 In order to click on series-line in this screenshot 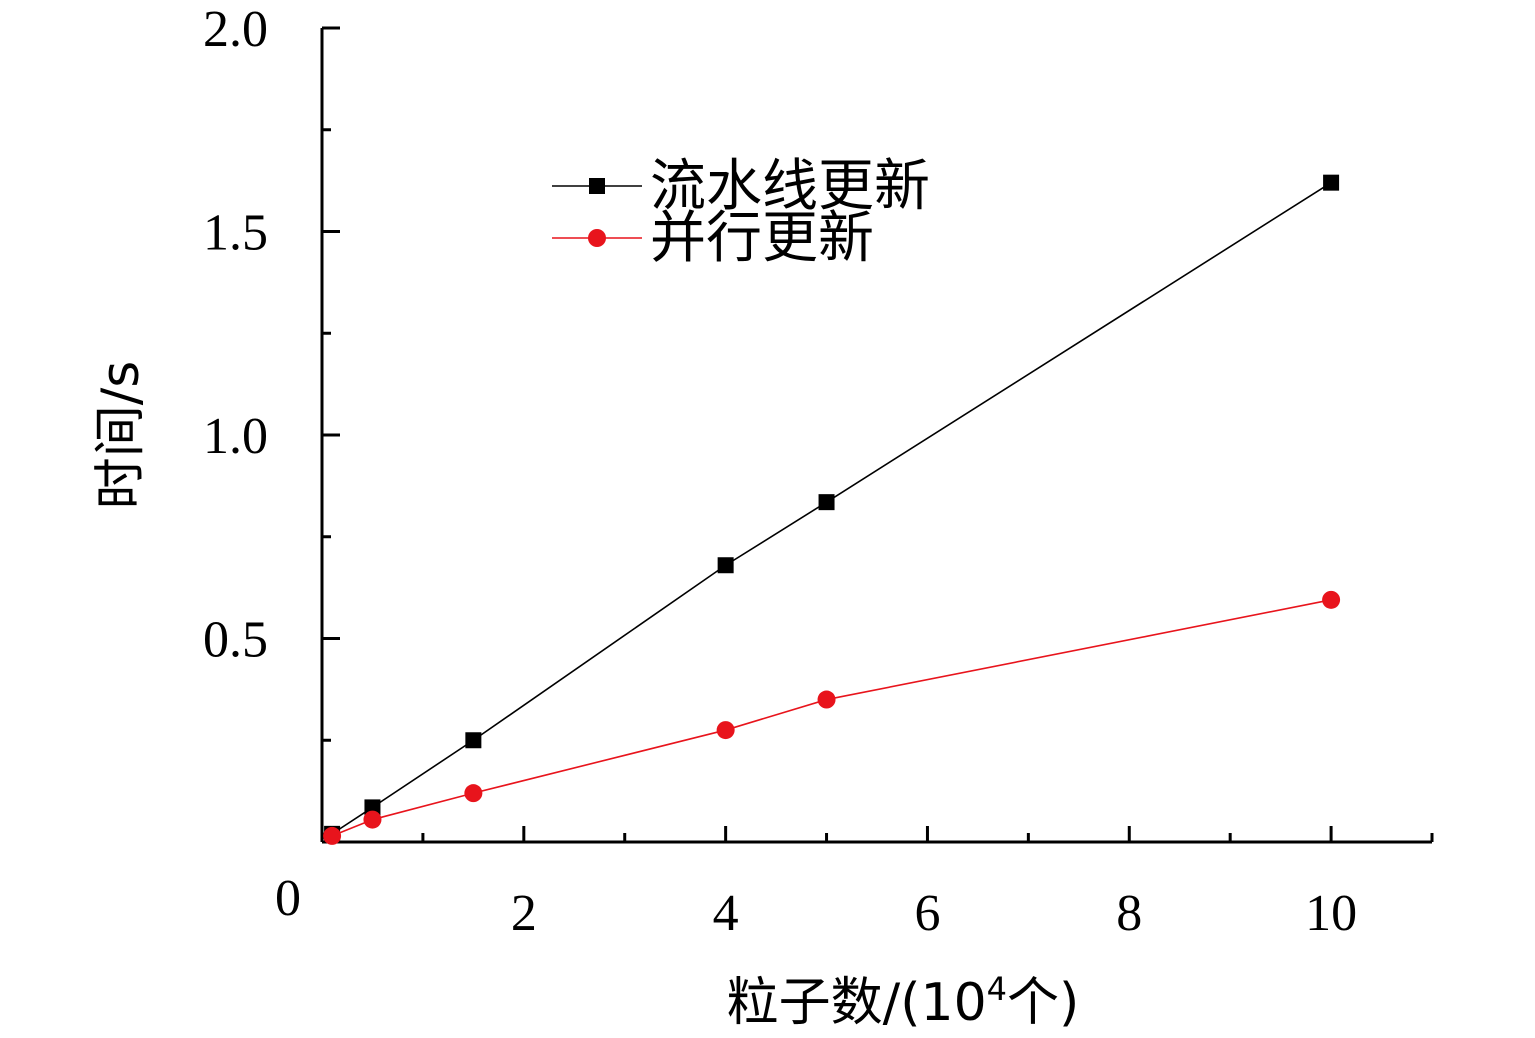, I will do `click(831, 718)`.